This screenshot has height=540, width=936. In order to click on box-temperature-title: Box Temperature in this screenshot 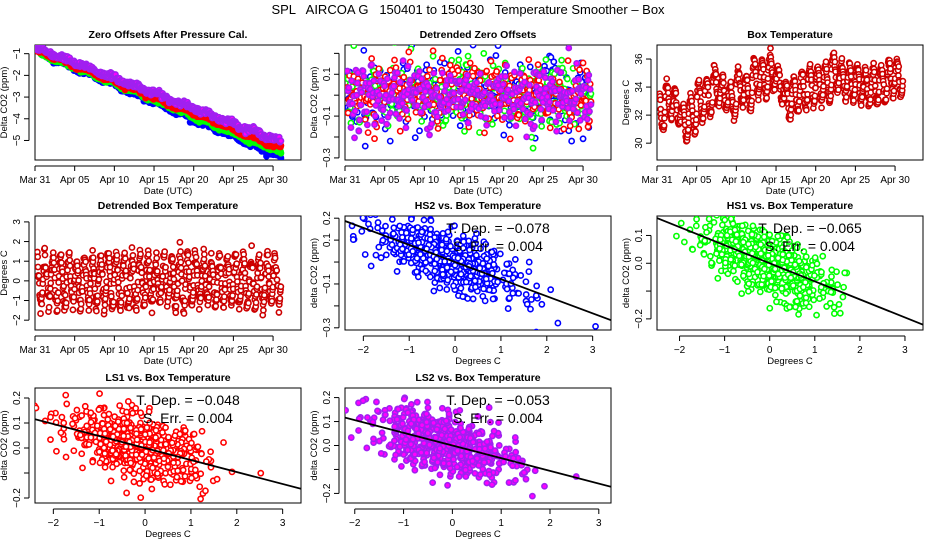, I will do `click(790, 35)`.